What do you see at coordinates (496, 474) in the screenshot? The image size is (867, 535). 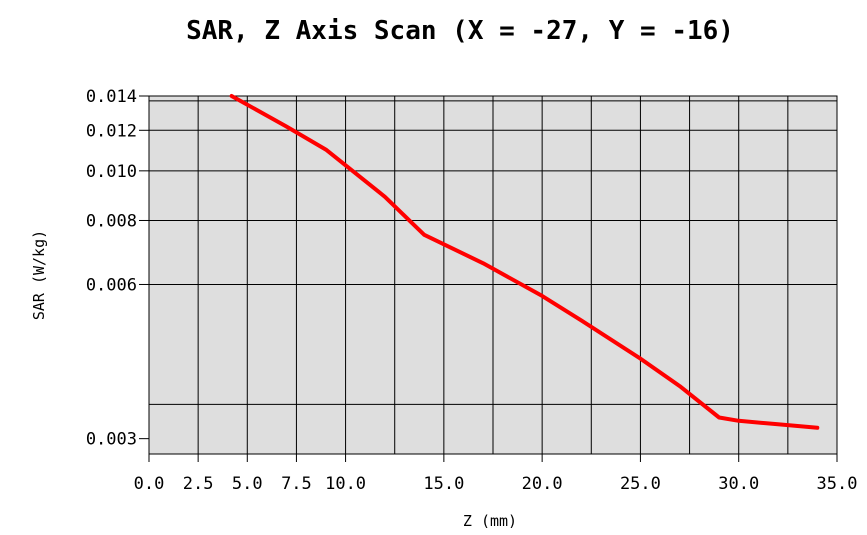 I see `x-axis-ticks: 0.0 2.5 5.0 7.5 10.0 15.0 20.0 25.0 30.0 35.0` at bounding box center [496, 474].